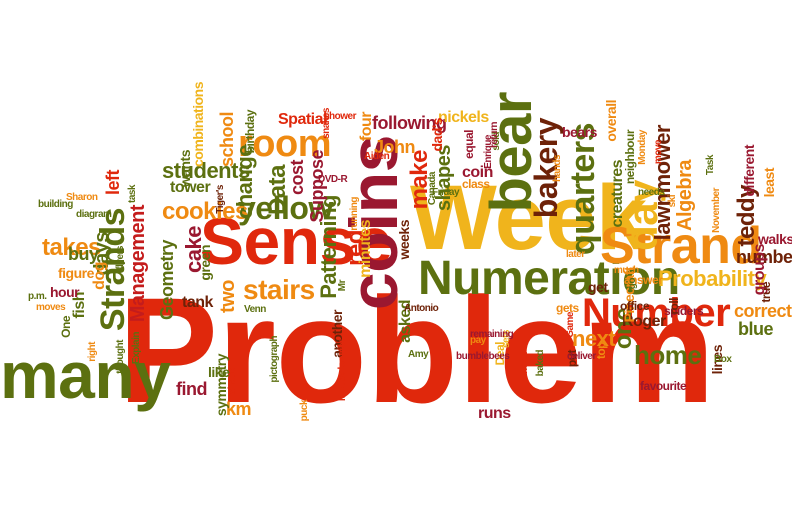 This screenshot has height=506, width=792. What do you see at coordinates (198, 125) in the screenshot?
I see `word-combinations: combinations` at bounding box center [198, 125].